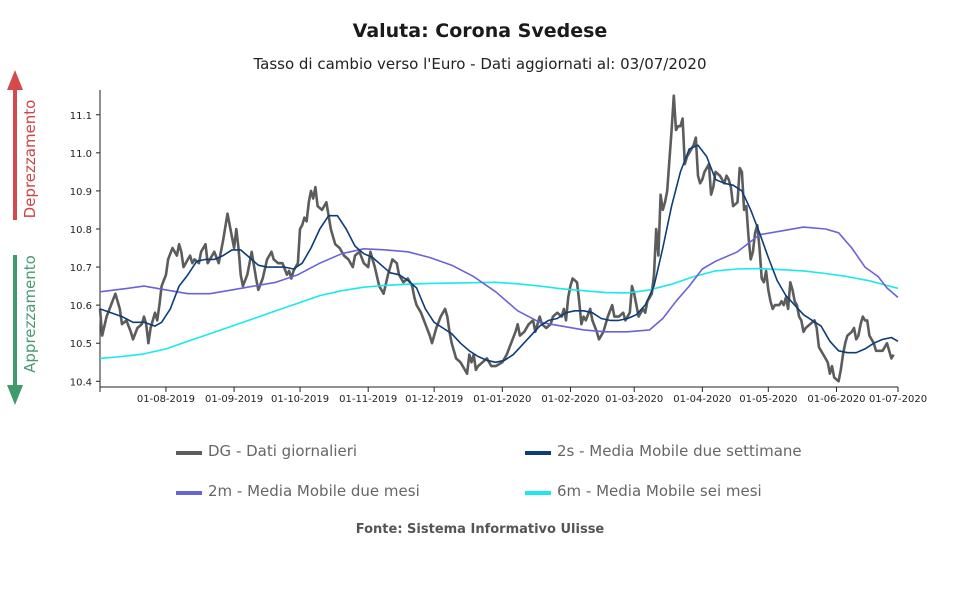  I want to click on source-note: Fonte: Sistema Informativo Ulisse, so click(480, 529).